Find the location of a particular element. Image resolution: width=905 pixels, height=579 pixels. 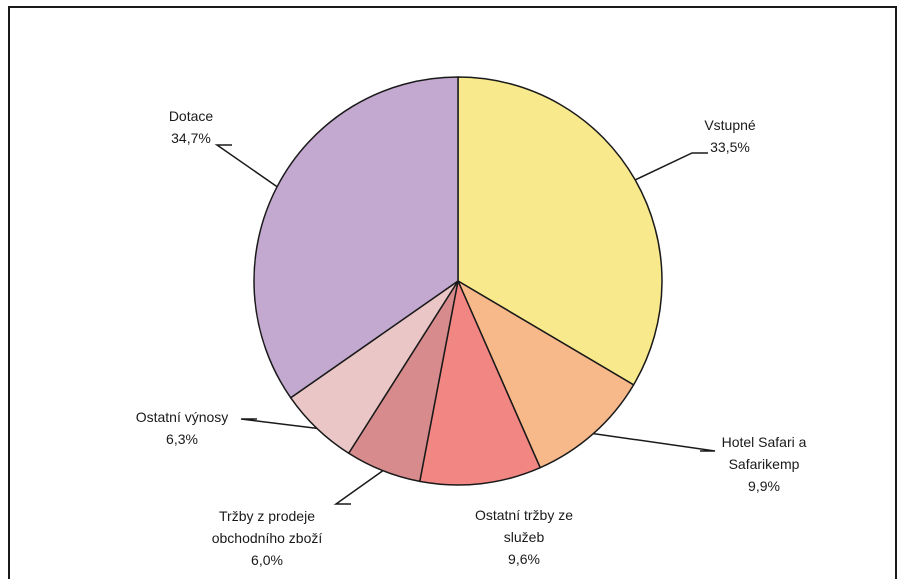

slice-category: Ostatní tržby ze is located at coordinates (524, 515).